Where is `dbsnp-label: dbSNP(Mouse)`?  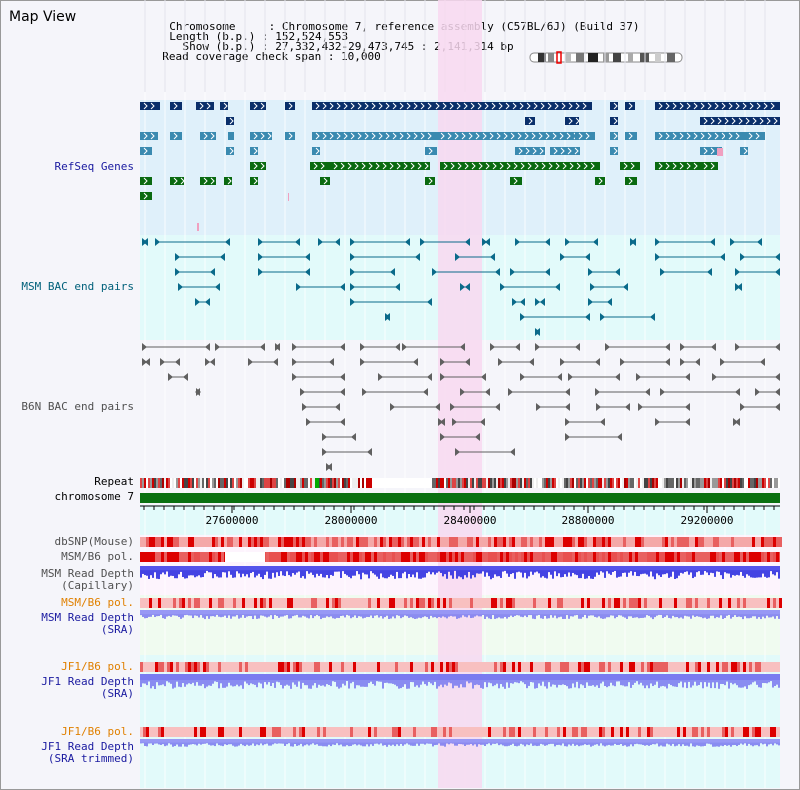 dbsnp-label: dbSNP(Mouse) is located at coordinates (94, 541).